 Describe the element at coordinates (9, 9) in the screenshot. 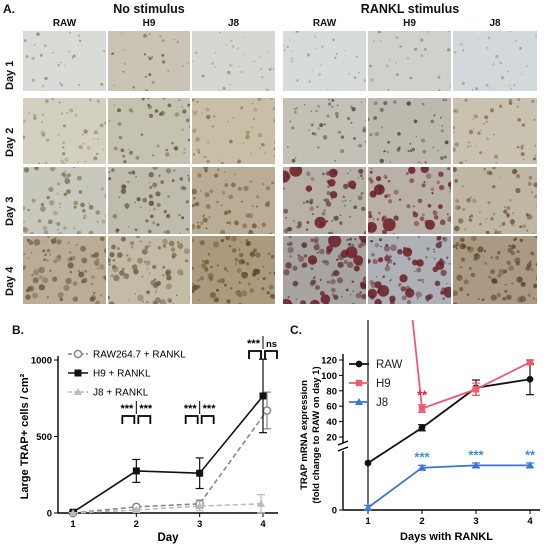

I see `panel-a-label: A.` at that location.